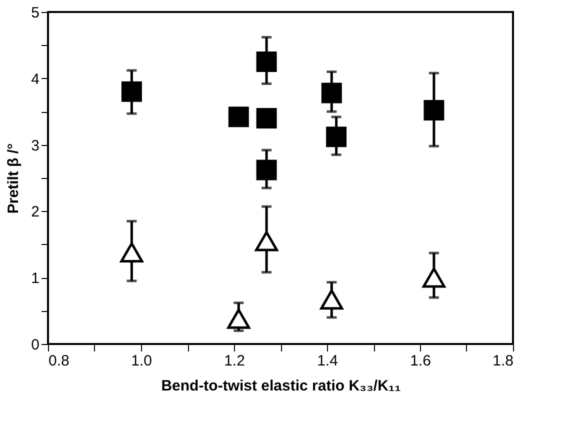  What do you see at coordinates (35, 145) in the screenshot?
I see `y-tick-label: 3` at bounding box center [35, 145].